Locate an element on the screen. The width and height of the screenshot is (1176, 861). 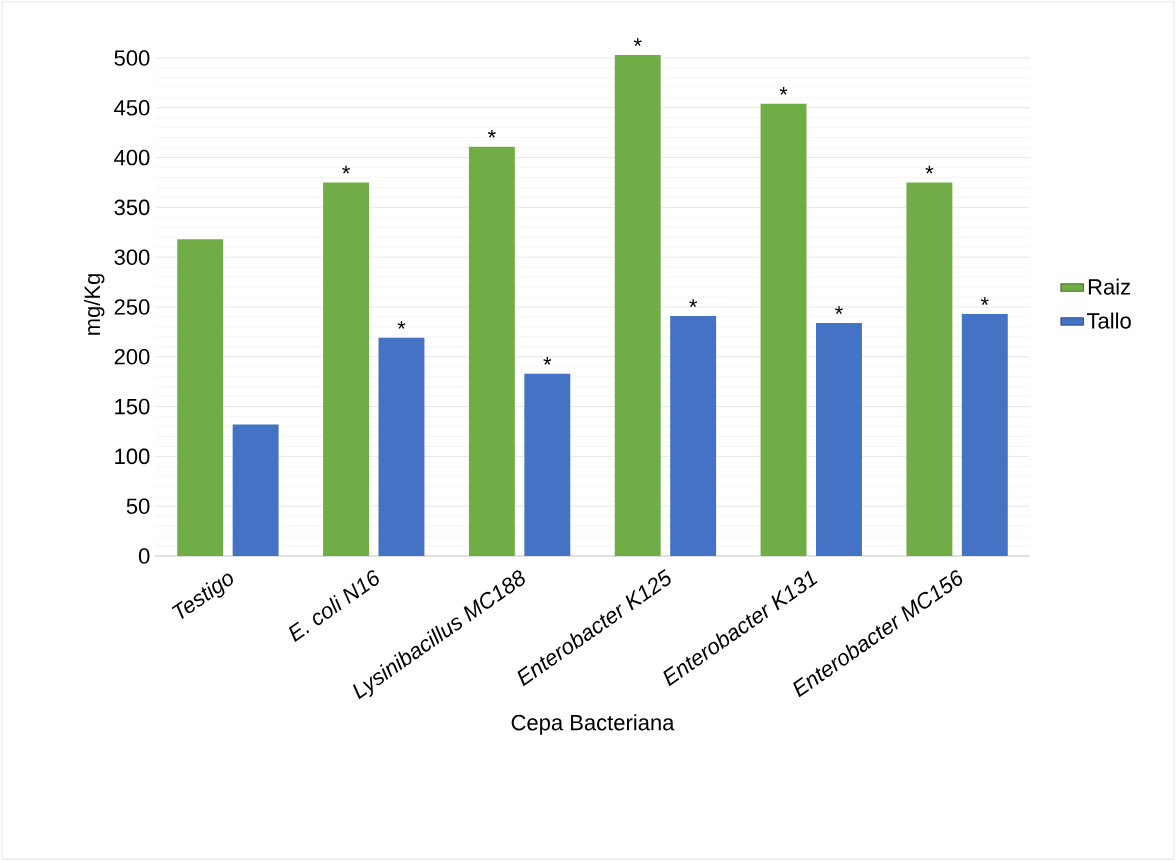
y-tick-label: 500 is located at coordinates (132, 58).